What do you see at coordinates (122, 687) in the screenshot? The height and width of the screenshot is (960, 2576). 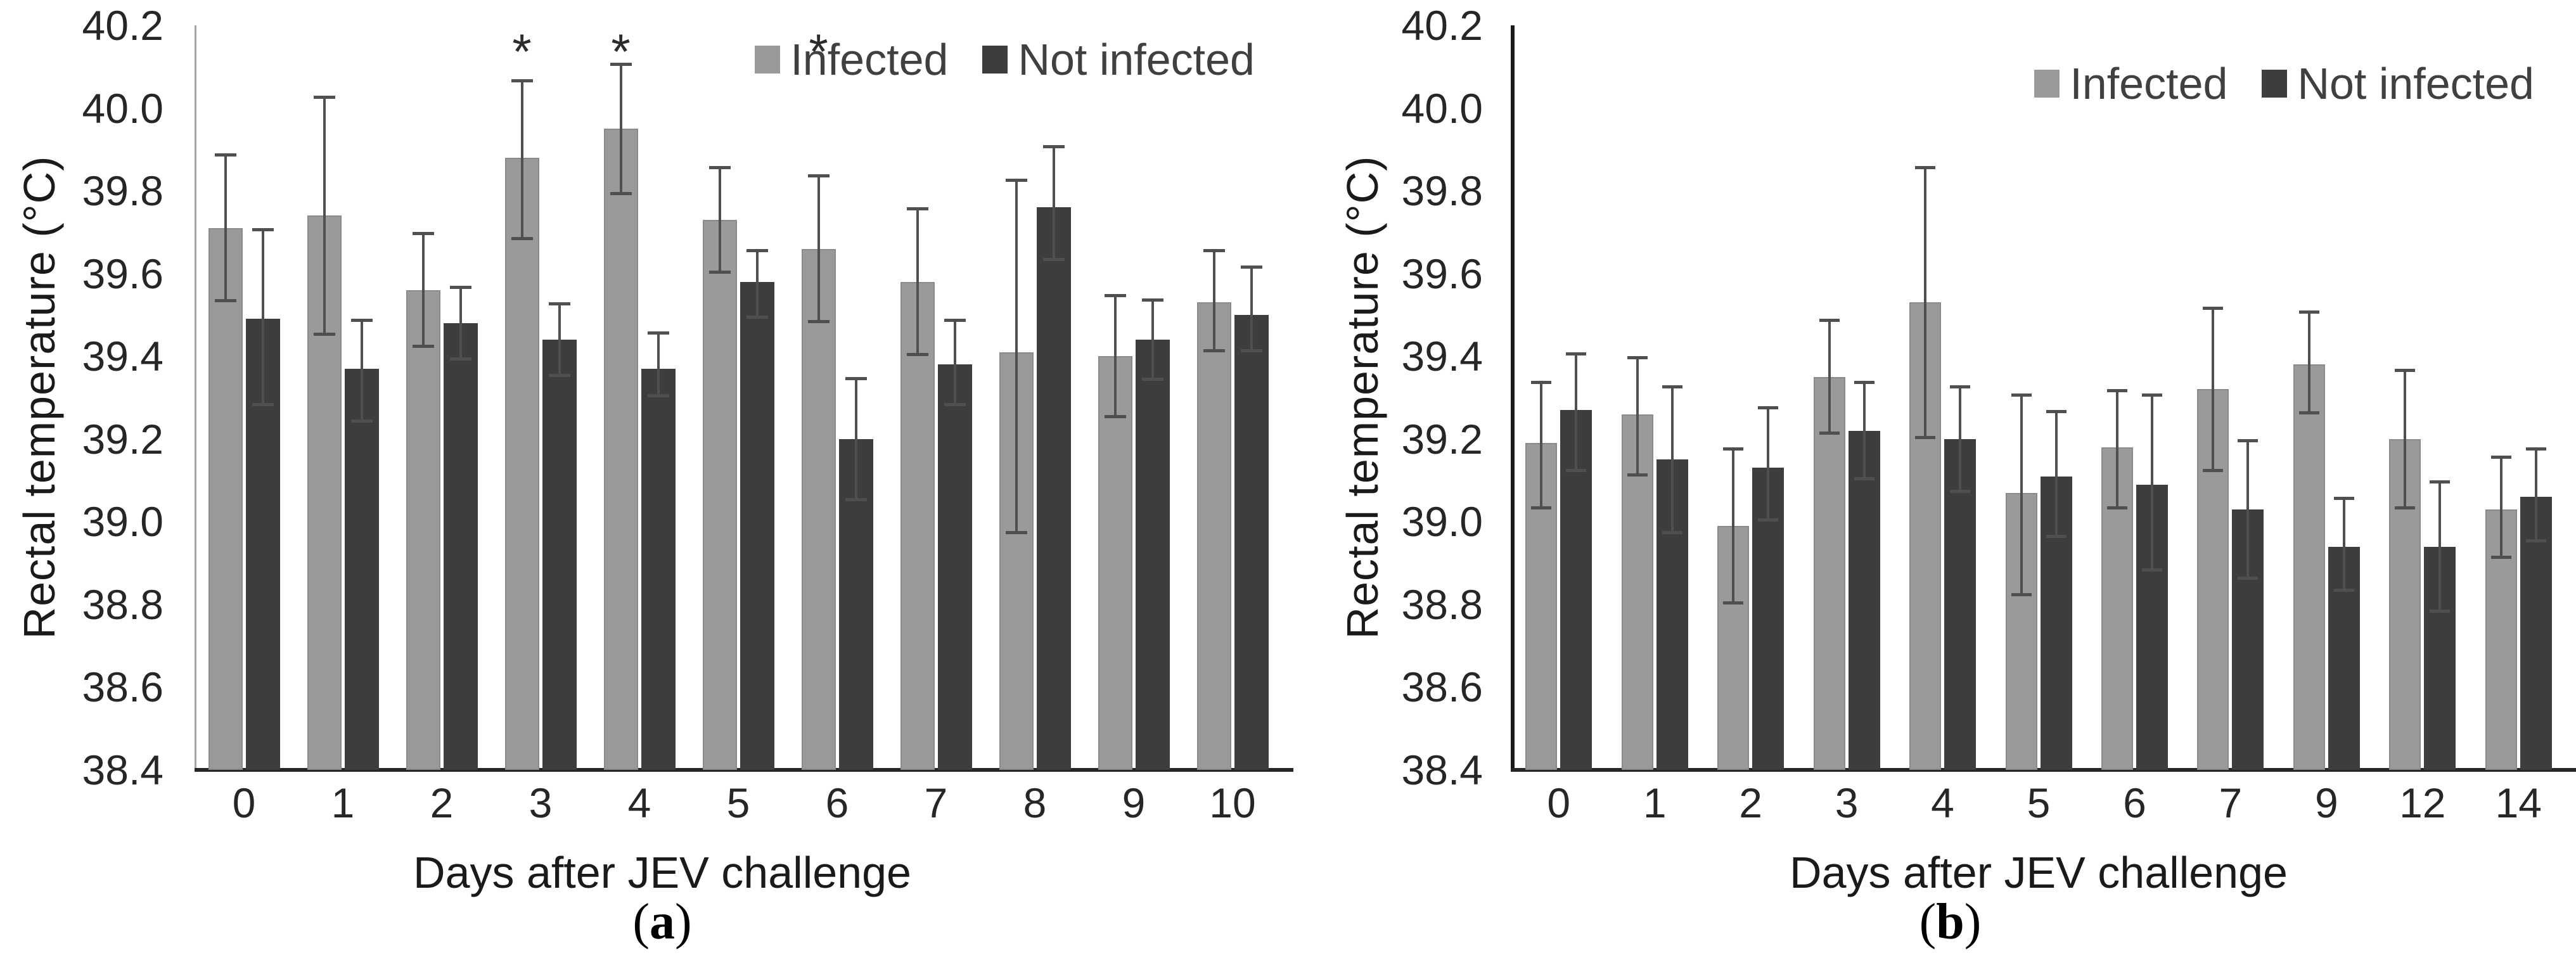 I see `y-tick-38.6: 38.6` at bounding box center [122, 687].